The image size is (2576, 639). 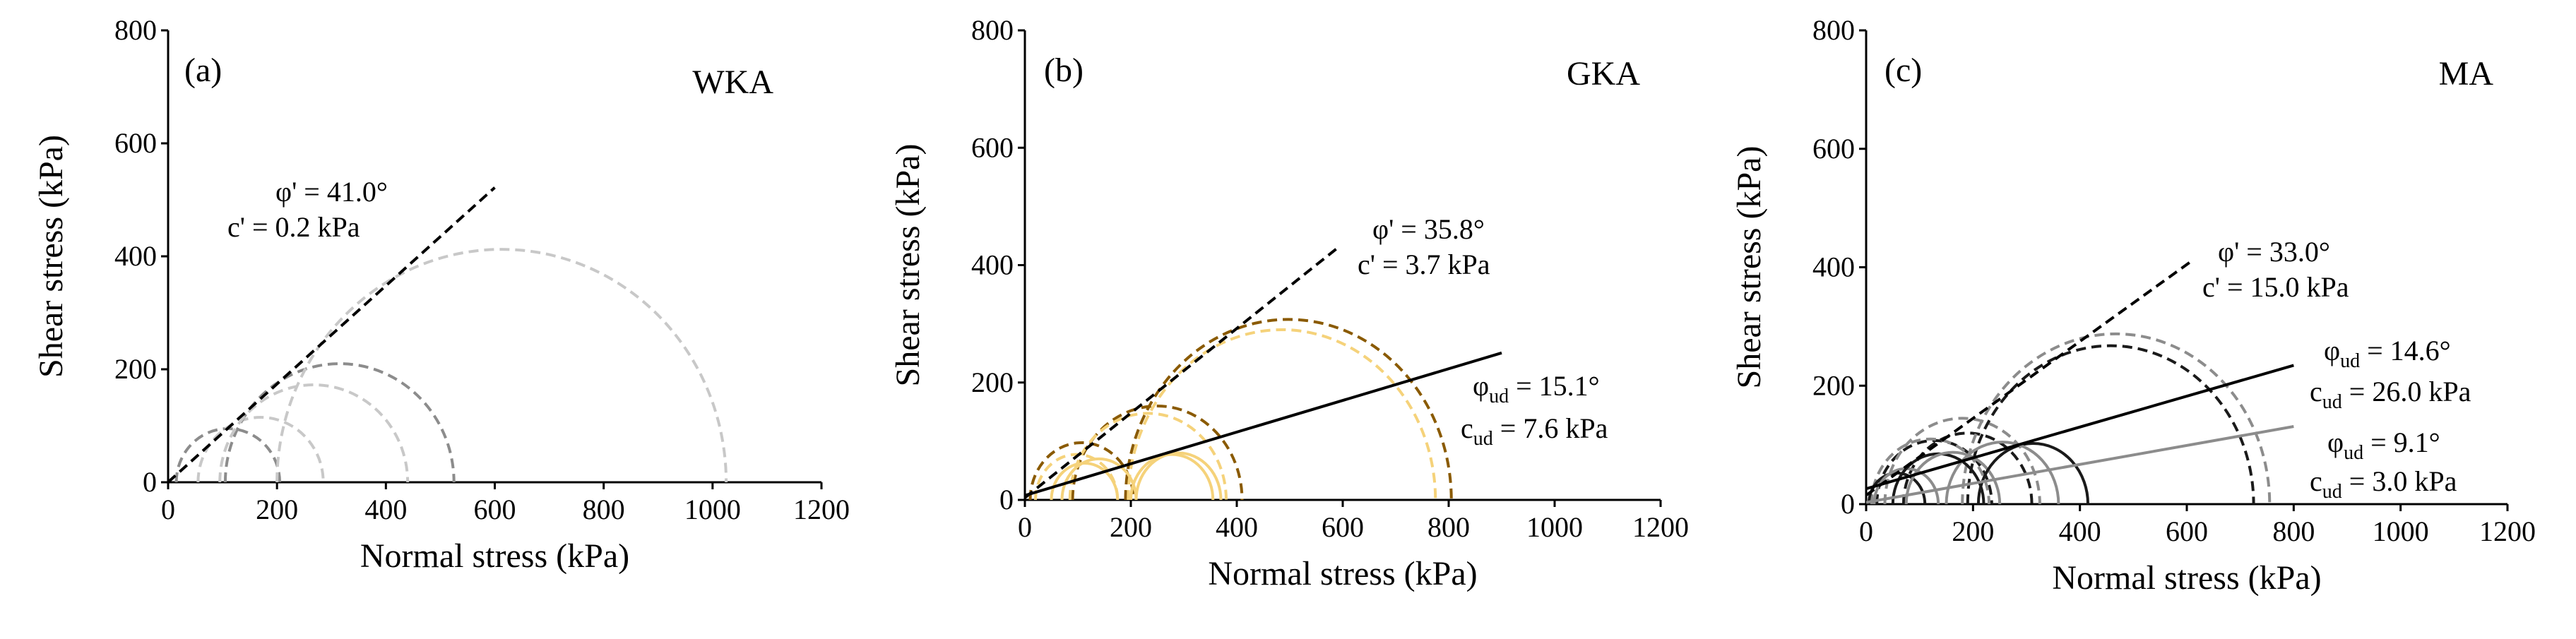 What do you see at coordinates (2274, 252) in the screenshot?
I see `envelope-phi-label: φ' = 33.0°` at bounding box center [2274, 252].